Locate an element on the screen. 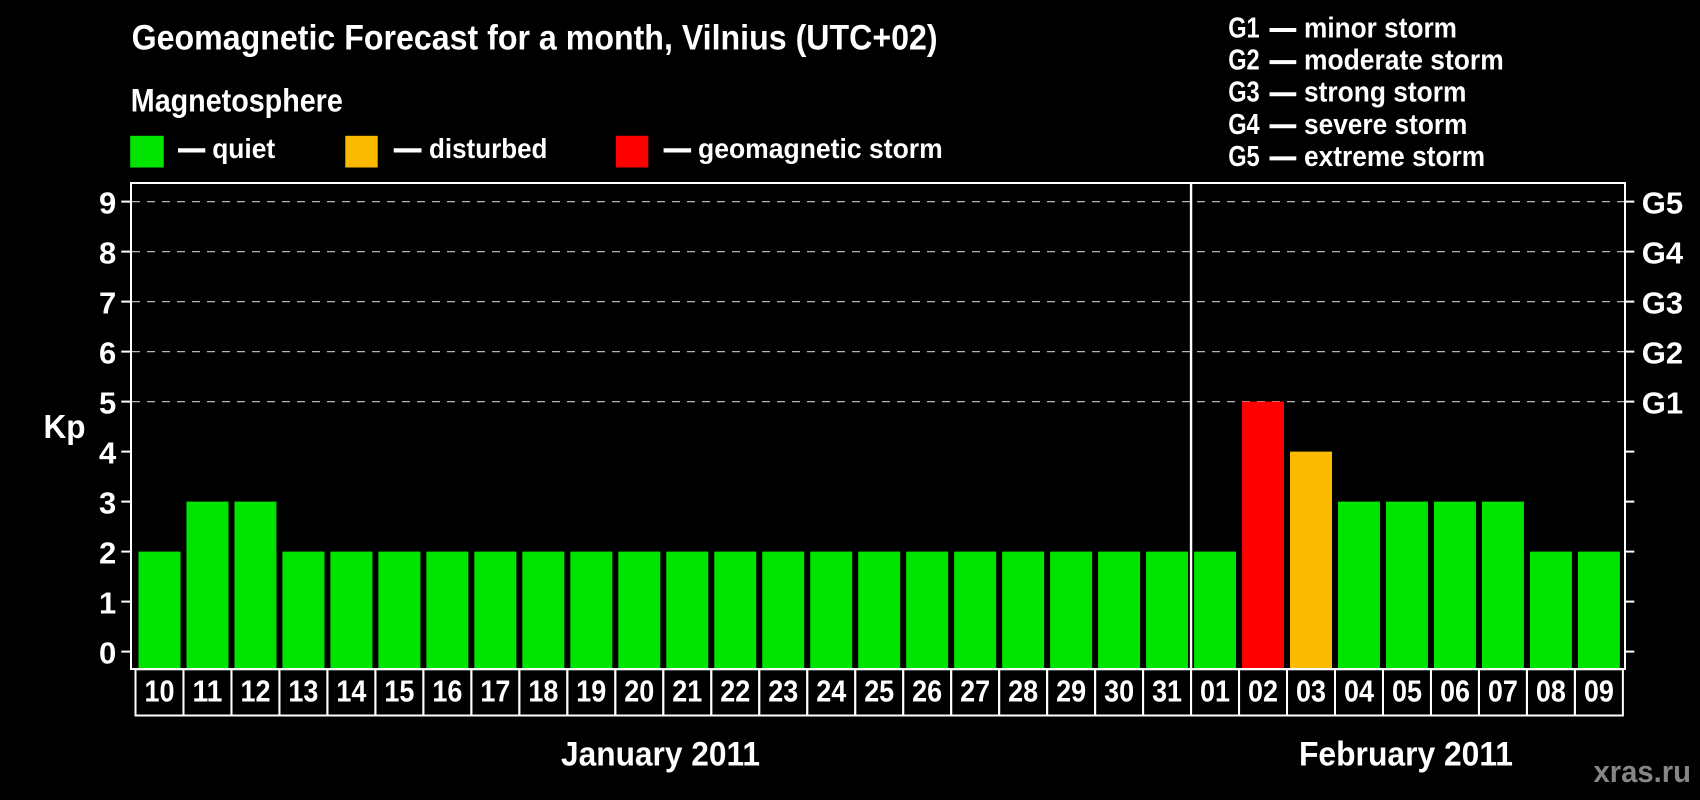 Image resolution: width=1700 pixels, height=800 pixels. svg-text: 08 is located at coordinates (1551, 691).